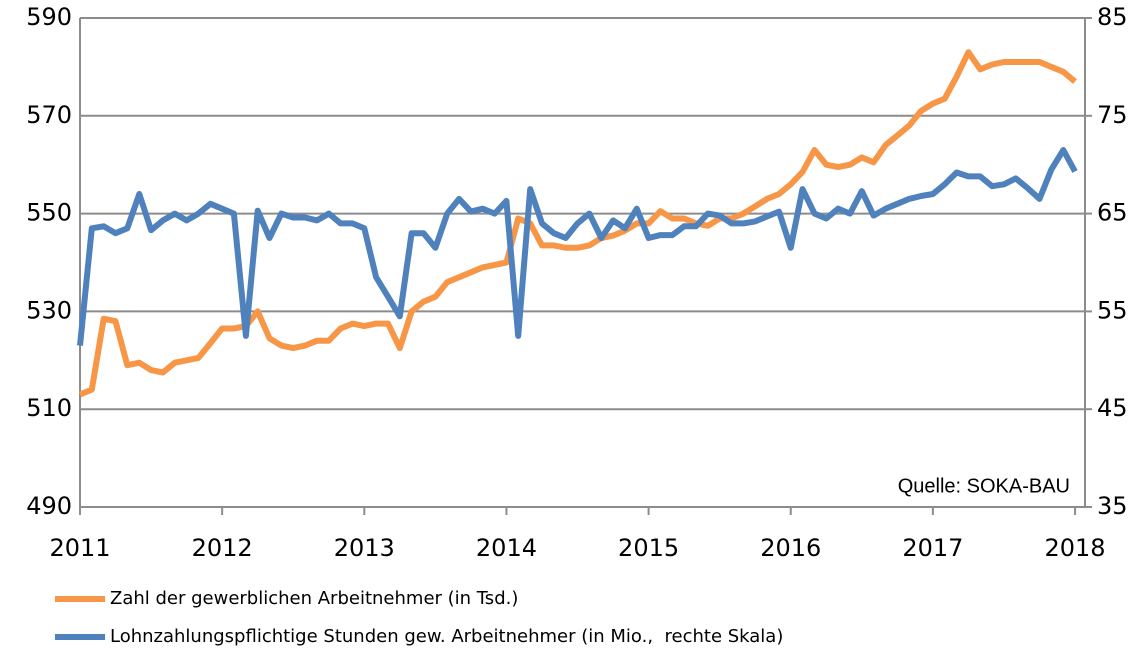 Image resolution: width=1148 pixels, height=649 pixels. What do you see at coordinates (49, 17) in the screenshot?
I see `y-tick-label: 590` at bounding box center [49, 17].